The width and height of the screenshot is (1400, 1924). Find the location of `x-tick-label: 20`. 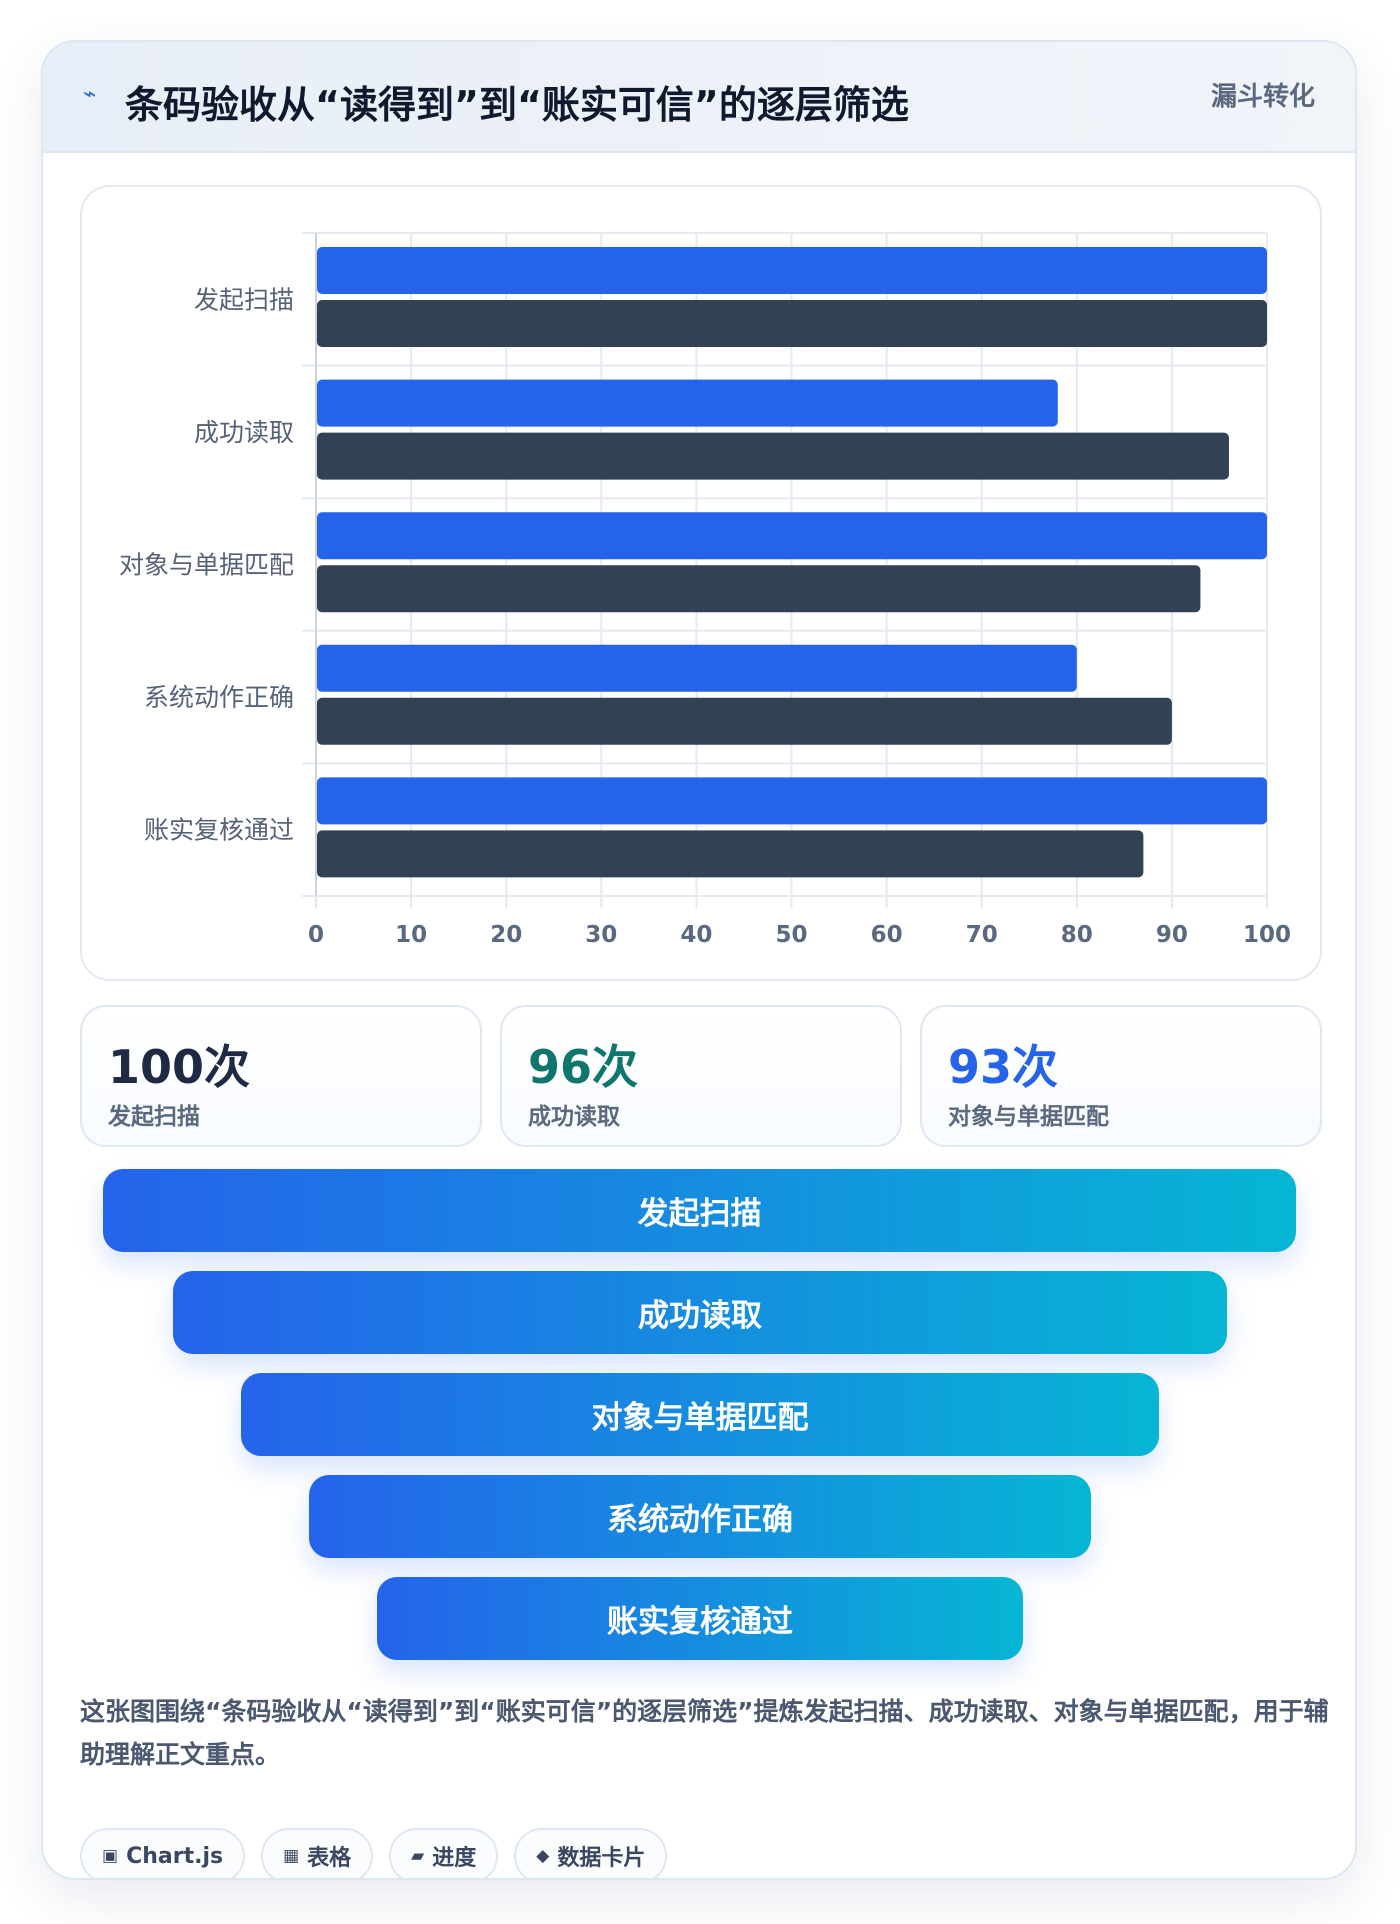

x-tick-label: 20 is located at coordinates (506, 935).